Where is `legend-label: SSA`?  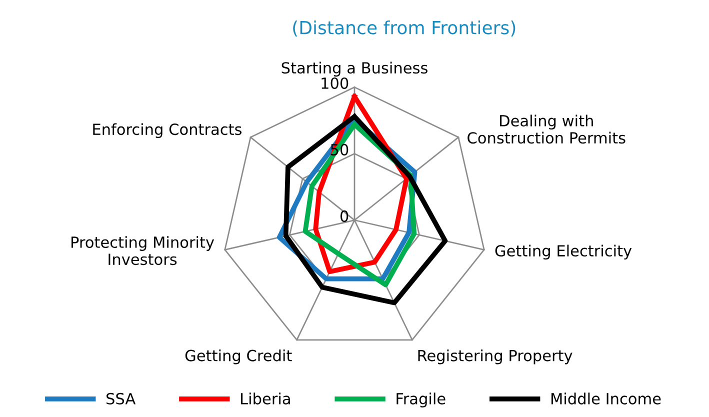 legend-label: SSA is located at coordinates (121, 398).